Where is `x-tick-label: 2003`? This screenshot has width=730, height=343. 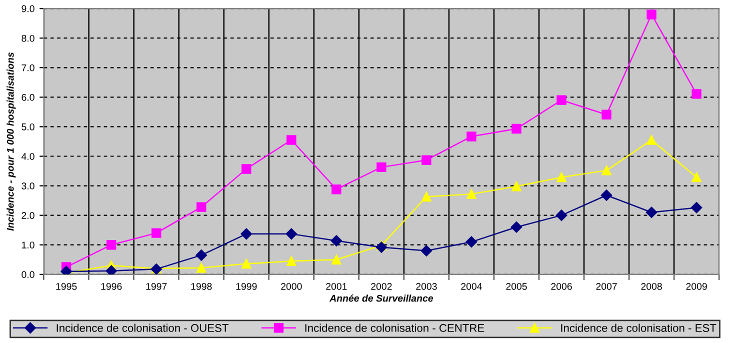
x-tick-label: 2003 is located at coordinates (426, 286).